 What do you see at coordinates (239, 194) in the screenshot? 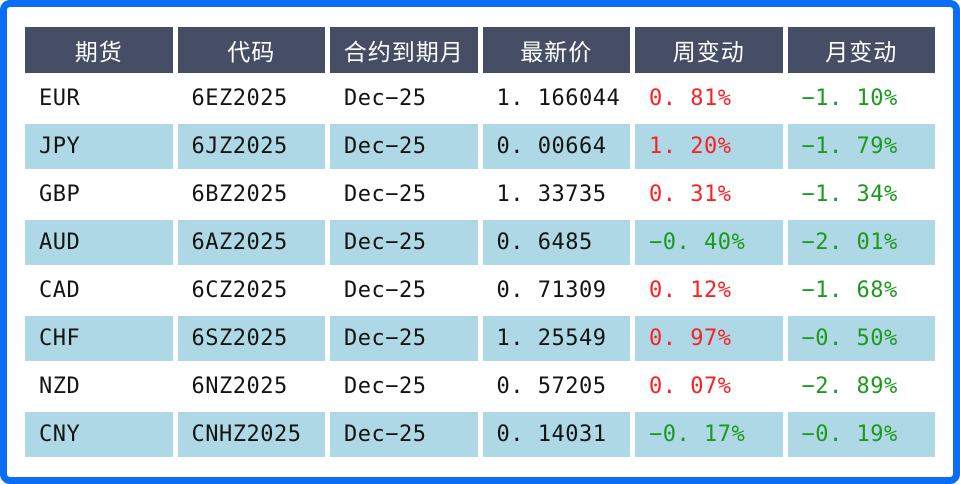
I see `cell-code: 6BZ2025` at bounding box center [239, 194].